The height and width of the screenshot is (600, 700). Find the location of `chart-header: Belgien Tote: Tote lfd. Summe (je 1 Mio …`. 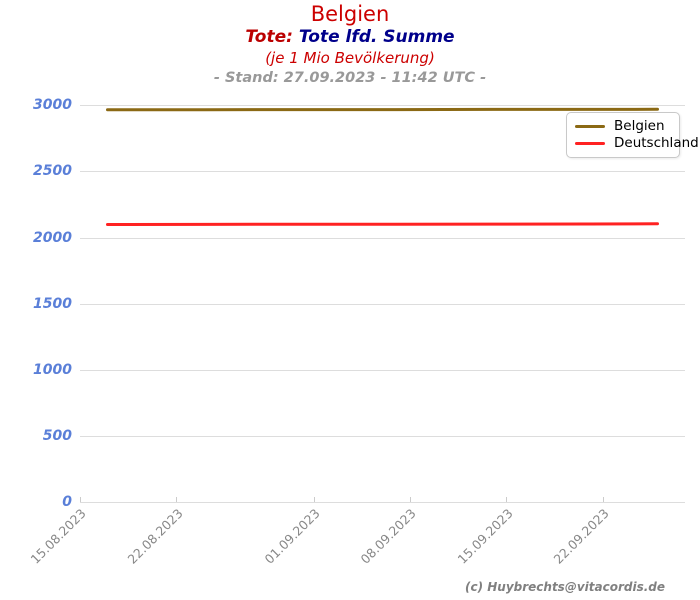

chart-header: Belgien Tote: Tote lfd. Summe (je 1 Mio … is located at coordinates (350, 43).